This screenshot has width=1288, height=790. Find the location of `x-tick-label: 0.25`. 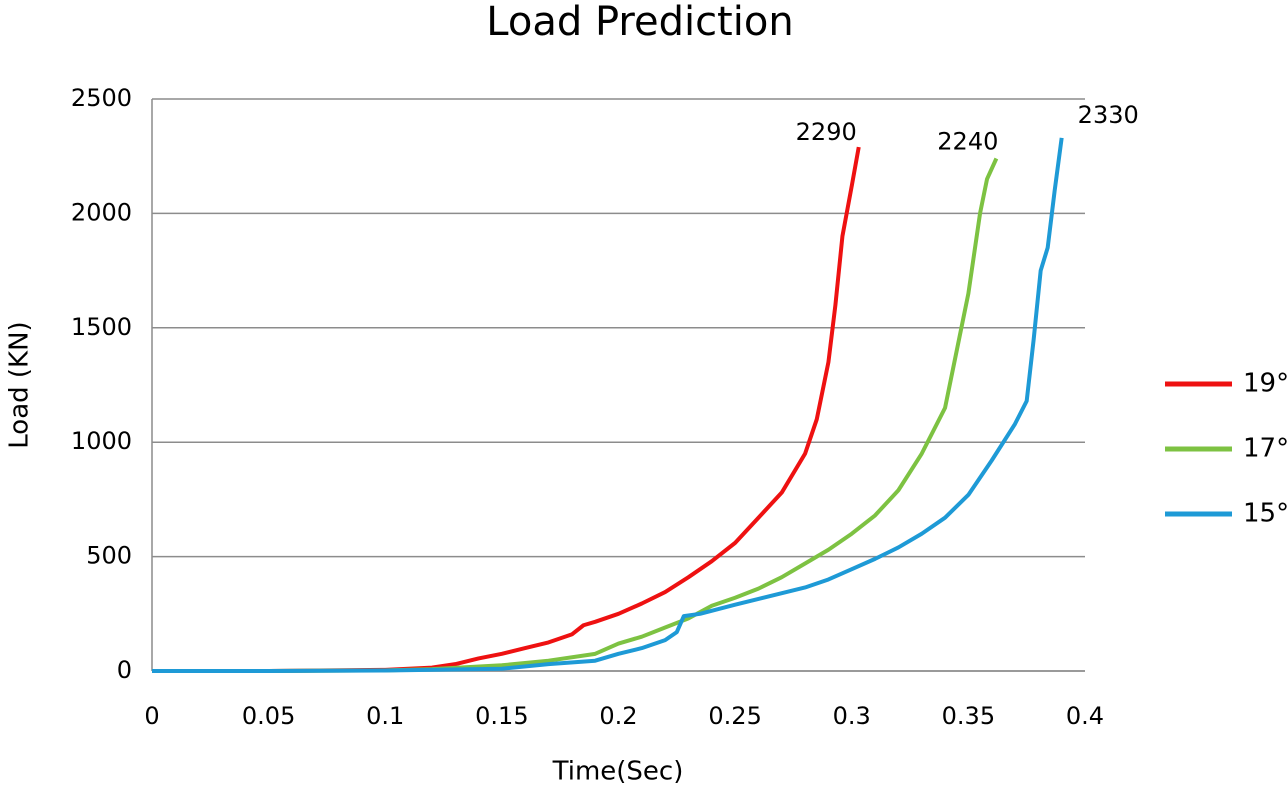

x-tick-label: 0.25 is located at coordinates (734, 716).